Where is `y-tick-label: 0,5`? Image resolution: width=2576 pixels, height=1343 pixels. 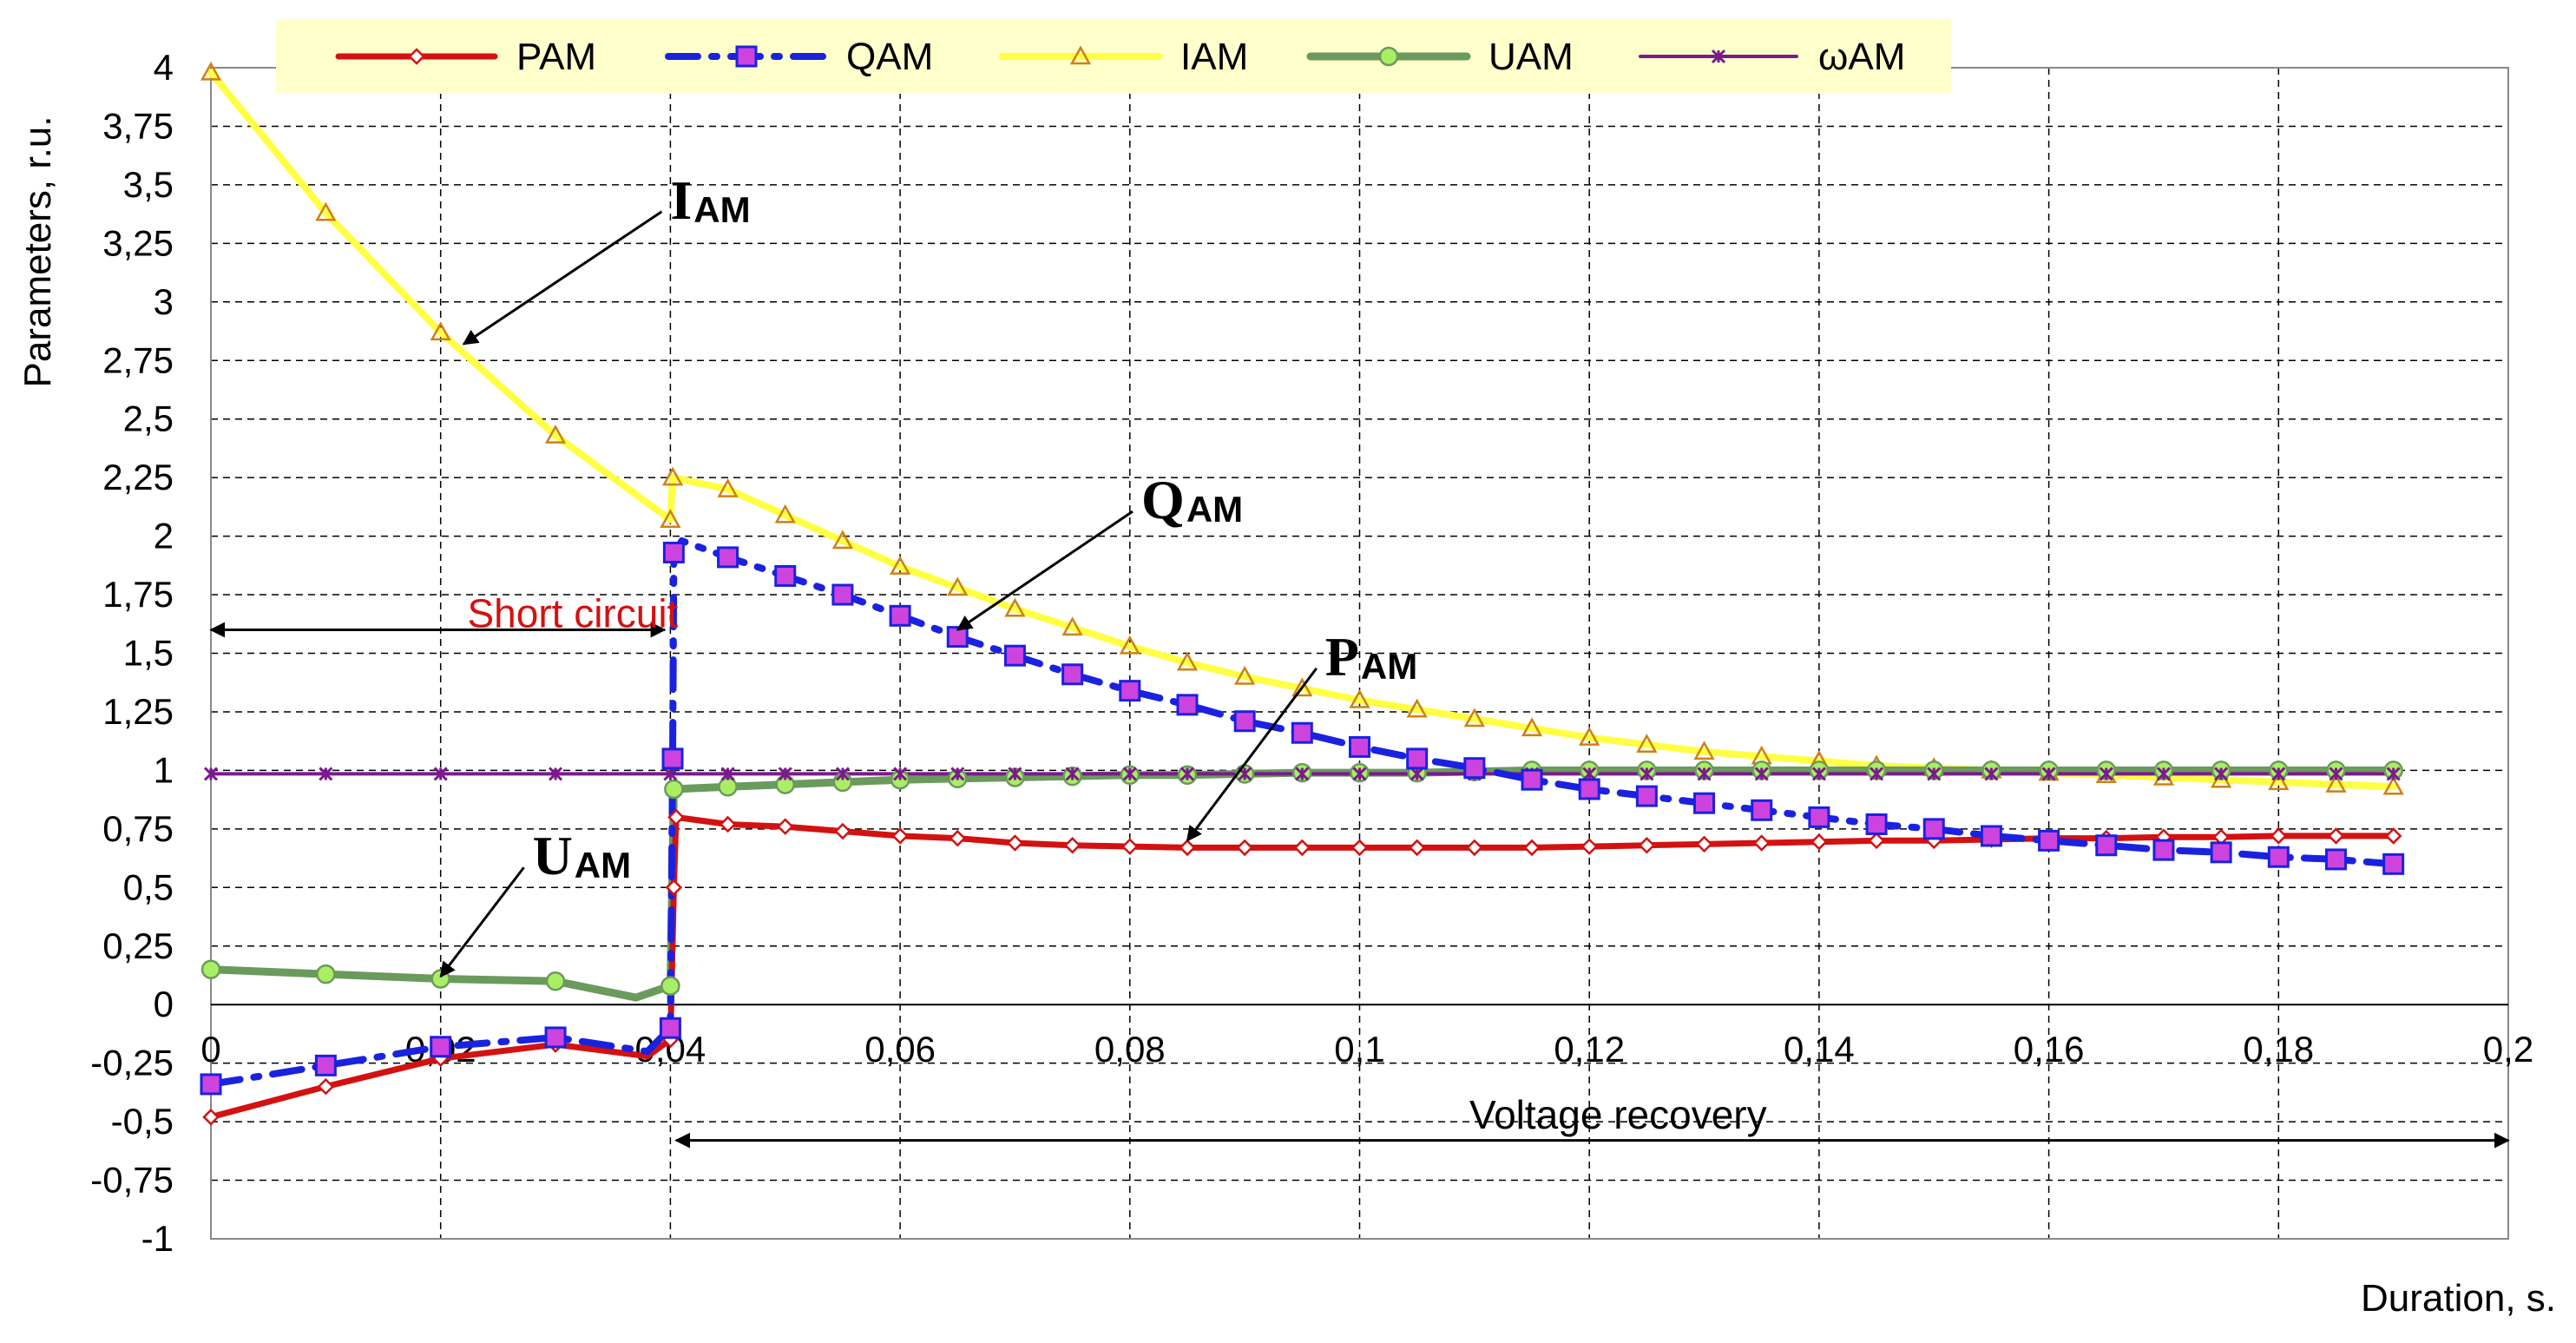 y-tick-label: 0,5 is located at coordinates (148, 886).